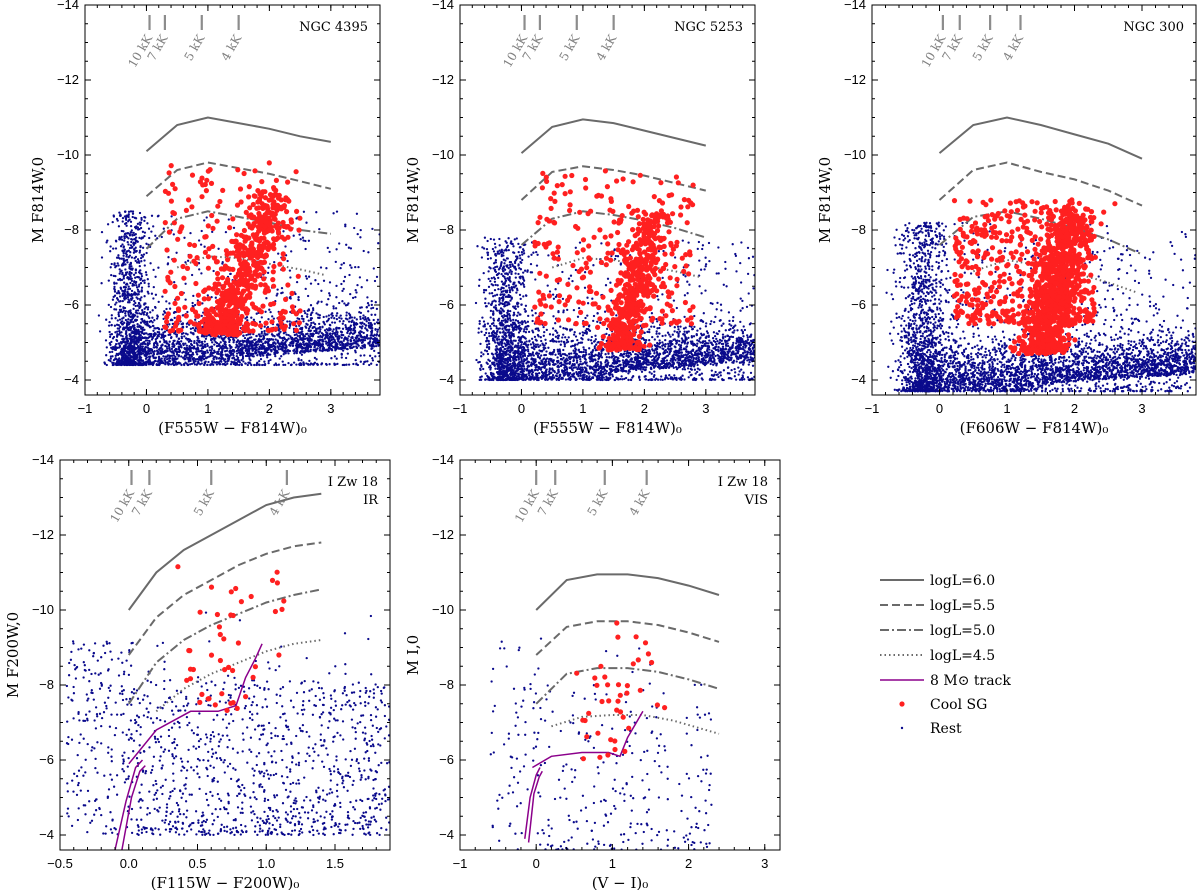  I want to click on x-tick-label: 1, so click(207, 408).